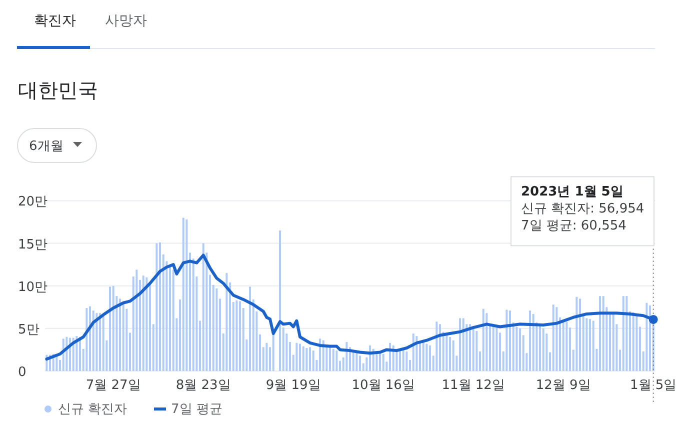  What do you see at coordinates (93, 409) in the screenshot?
I see `legend-label: 신규 확진자` at bounding box center [93, 409].